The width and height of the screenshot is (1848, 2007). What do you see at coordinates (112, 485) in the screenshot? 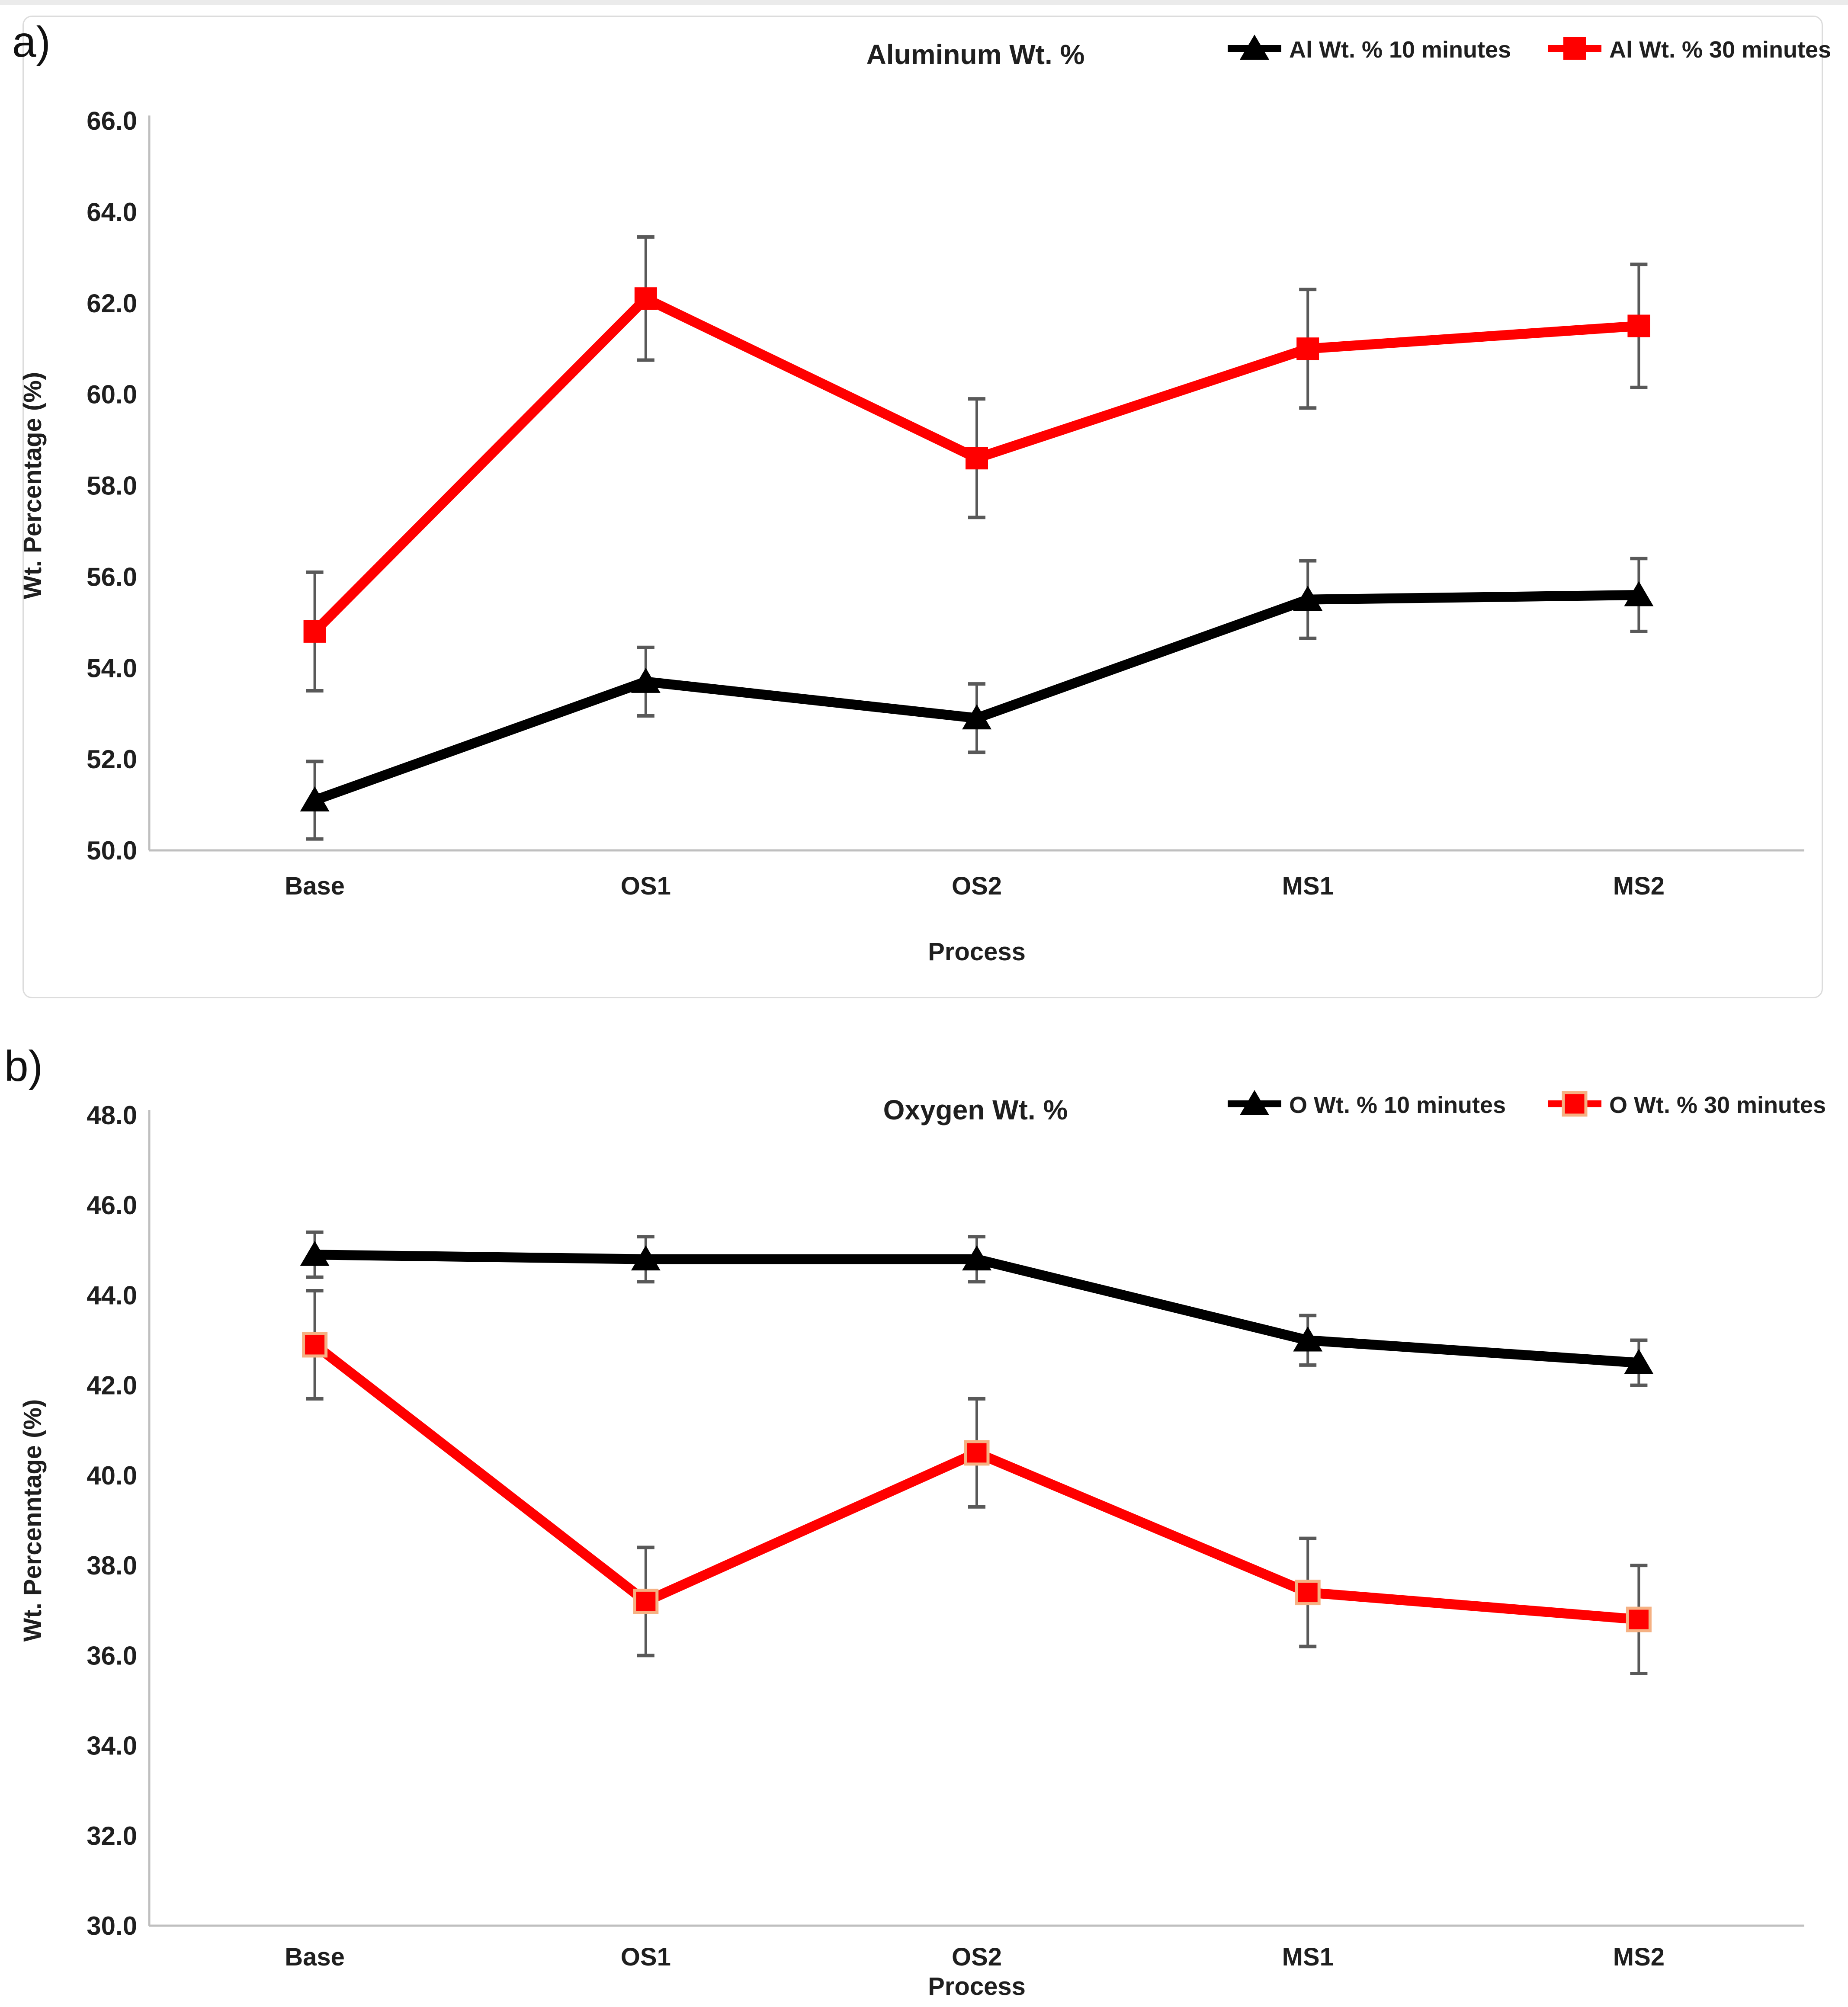
I see `y-tick-label: 58.0` at bounding box center [112, 485].